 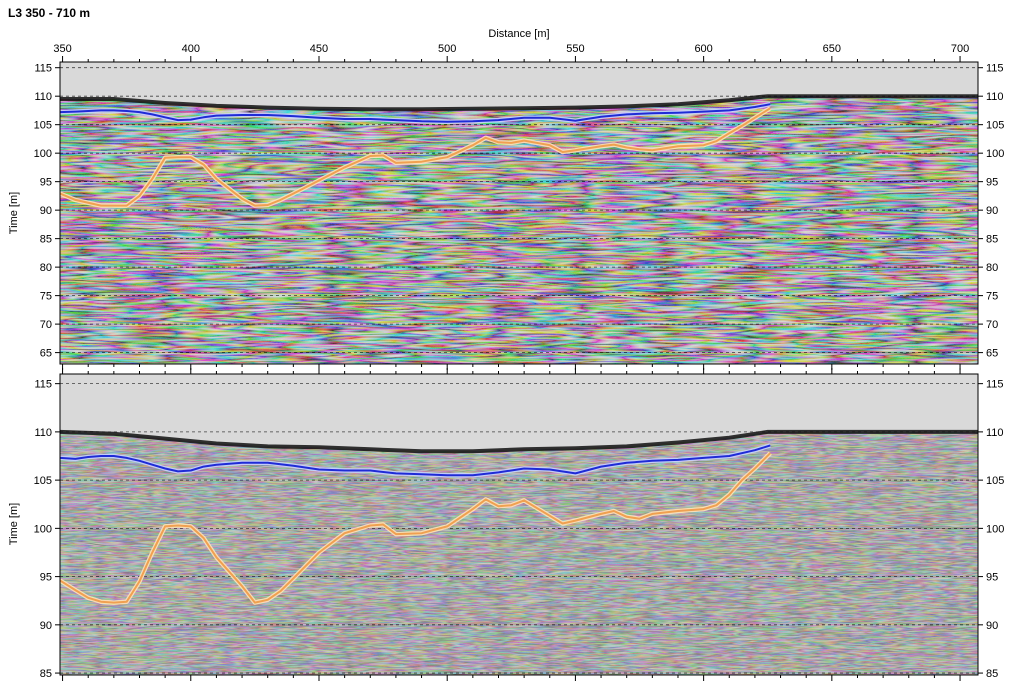 I want to click on x-tick-label: 550, so click(x=575, y=49).